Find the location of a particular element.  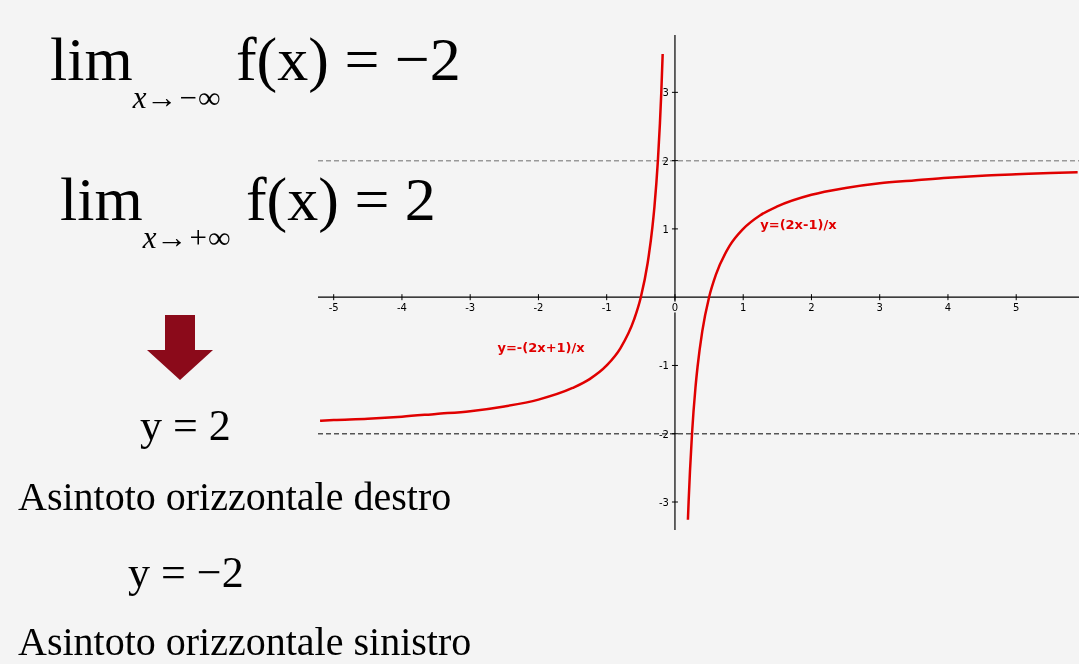

y-tick-label: -2 is located at coordinates (663, 434).